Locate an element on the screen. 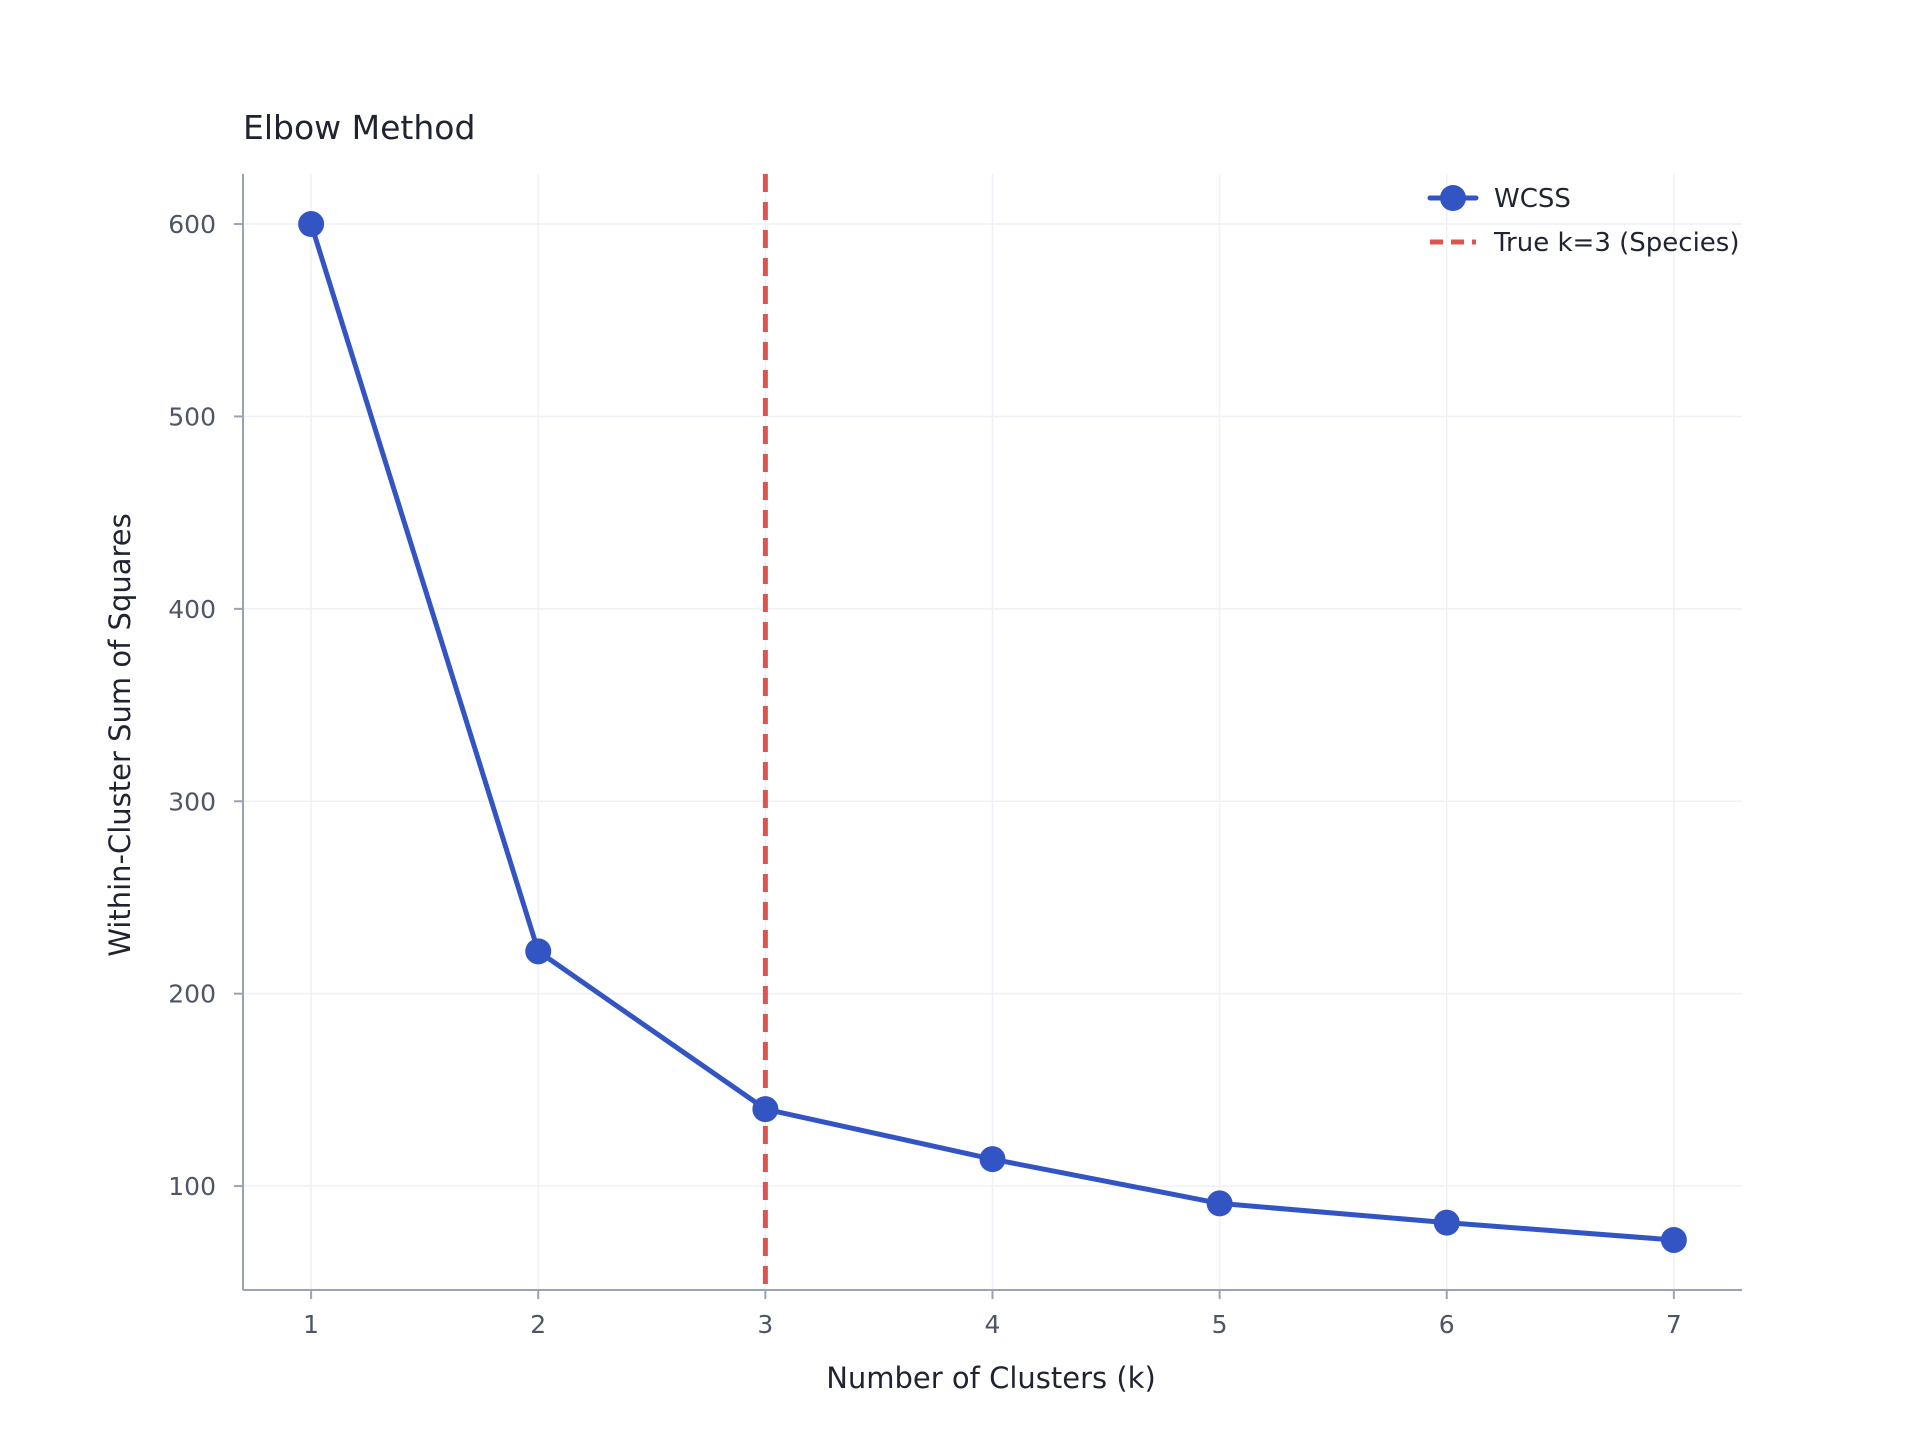  data-point-k7 is located at coordinates (1673, 1239).